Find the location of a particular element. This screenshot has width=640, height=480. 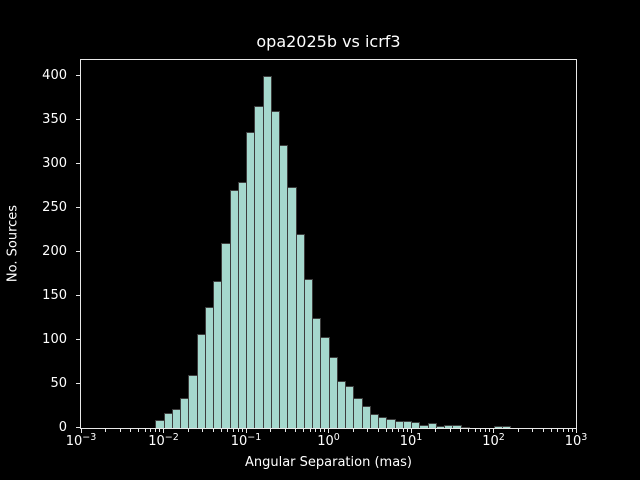

chart-title: opa2025b vs icrf3 is located at coordinates (328, 41).